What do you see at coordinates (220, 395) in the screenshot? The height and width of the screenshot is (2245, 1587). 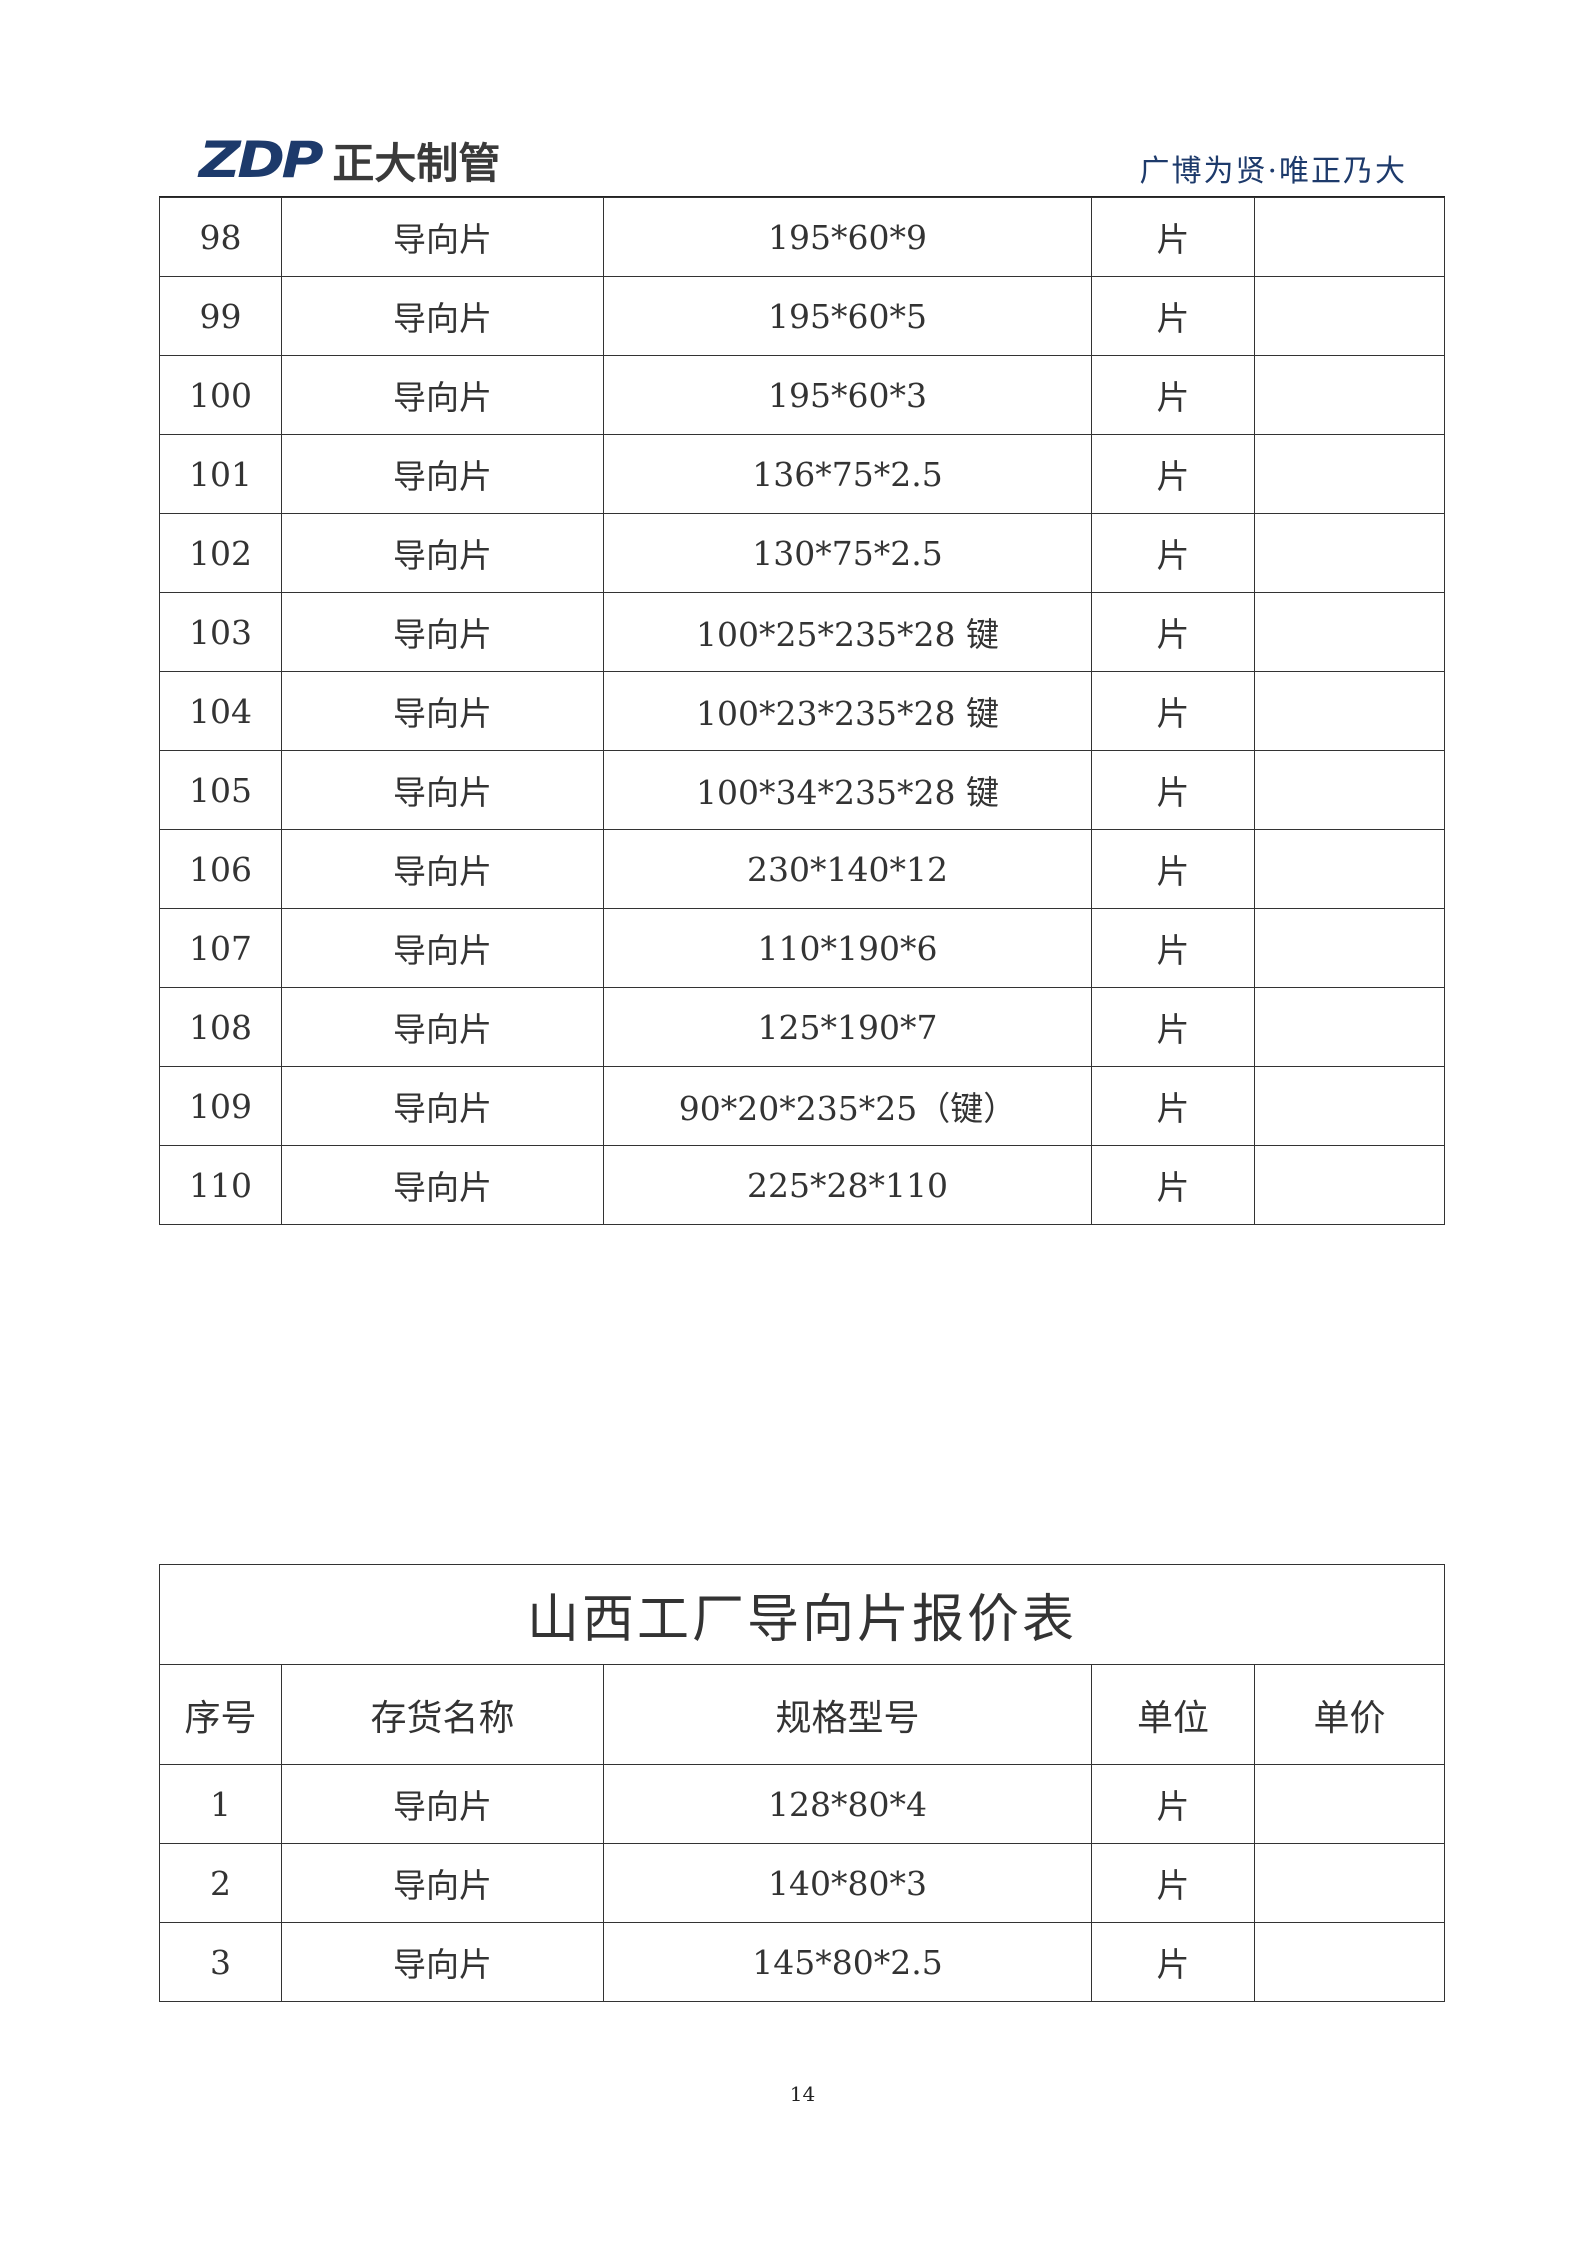 I see `row-number-cell: 100` at bounding box center [220, 395].